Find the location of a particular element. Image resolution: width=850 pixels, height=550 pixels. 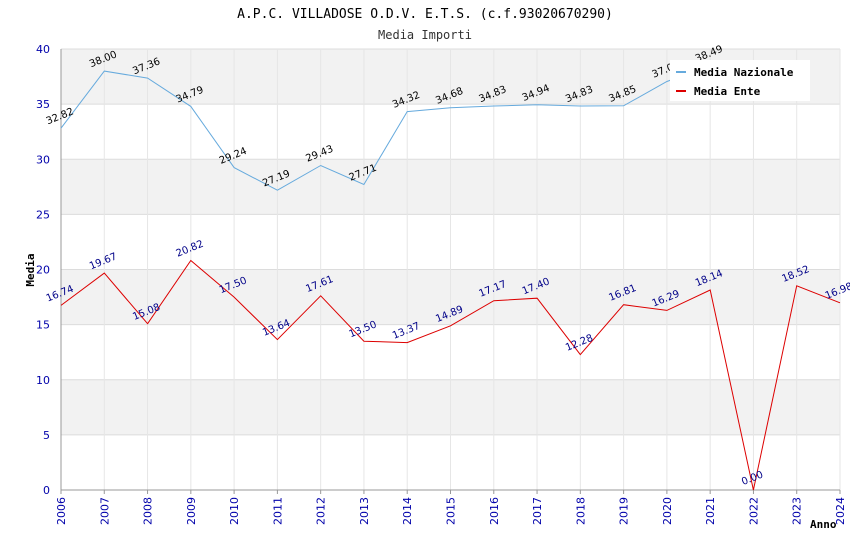

legend: Media Nazionale Media Ente is located at coordinates (740, 80).